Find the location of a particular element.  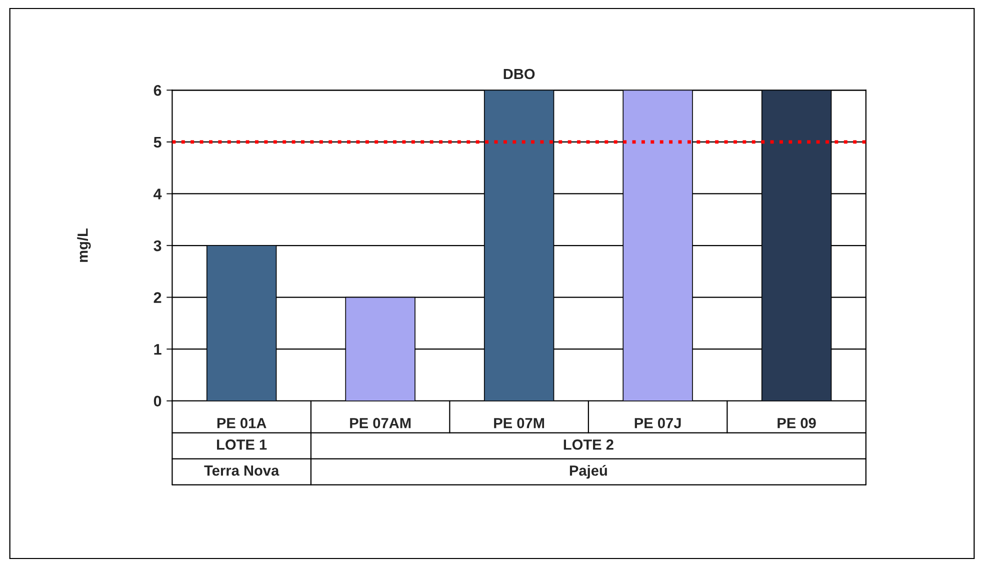

y-axis-title: mg/L is located at coordinates (84, 245).